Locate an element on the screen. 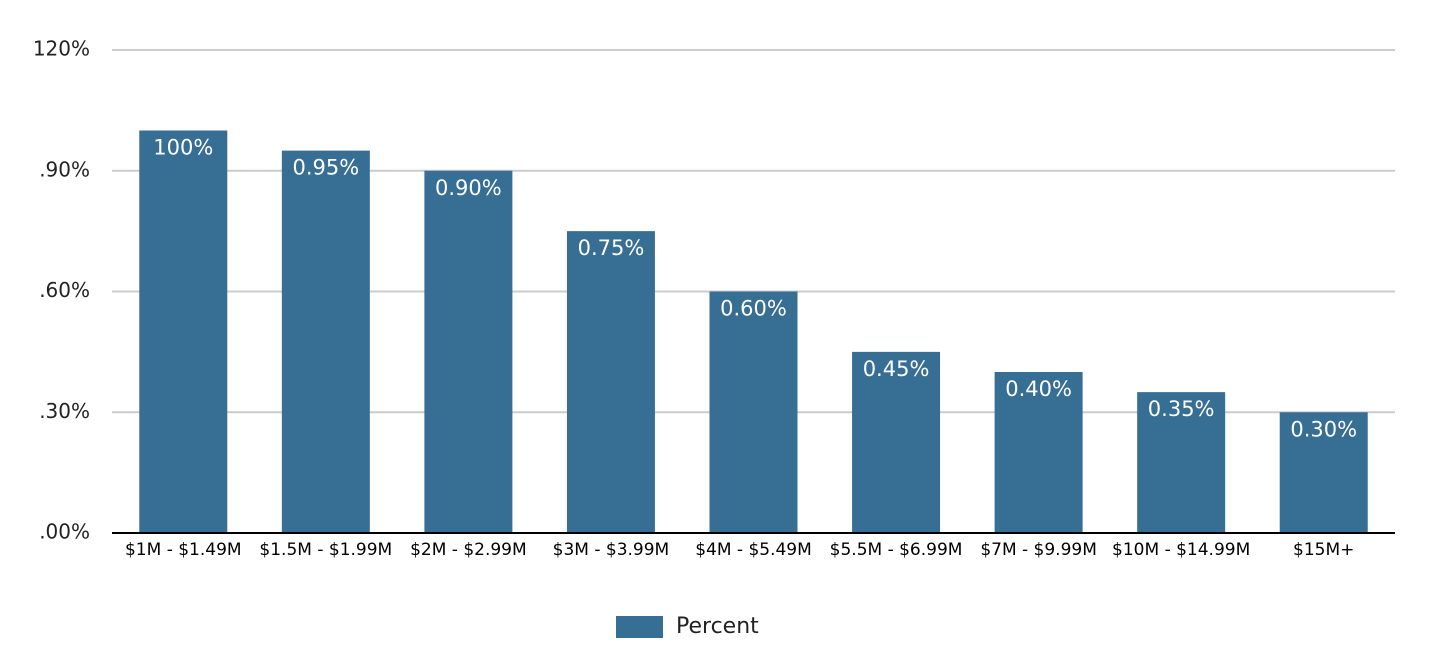 This screenshot has width=1429, height=670. value-label: 100% is located at coordinates (183, 148).